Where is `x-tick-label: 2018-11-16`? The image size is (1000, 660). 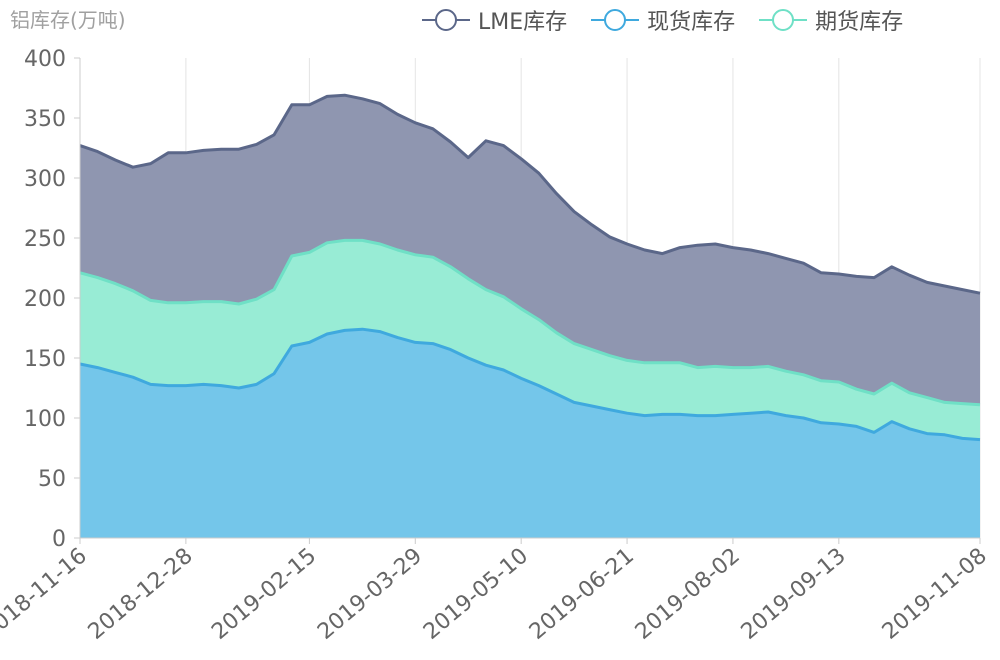
x-tick-label: 2018-11-16 is located at coordinates (46, 593).